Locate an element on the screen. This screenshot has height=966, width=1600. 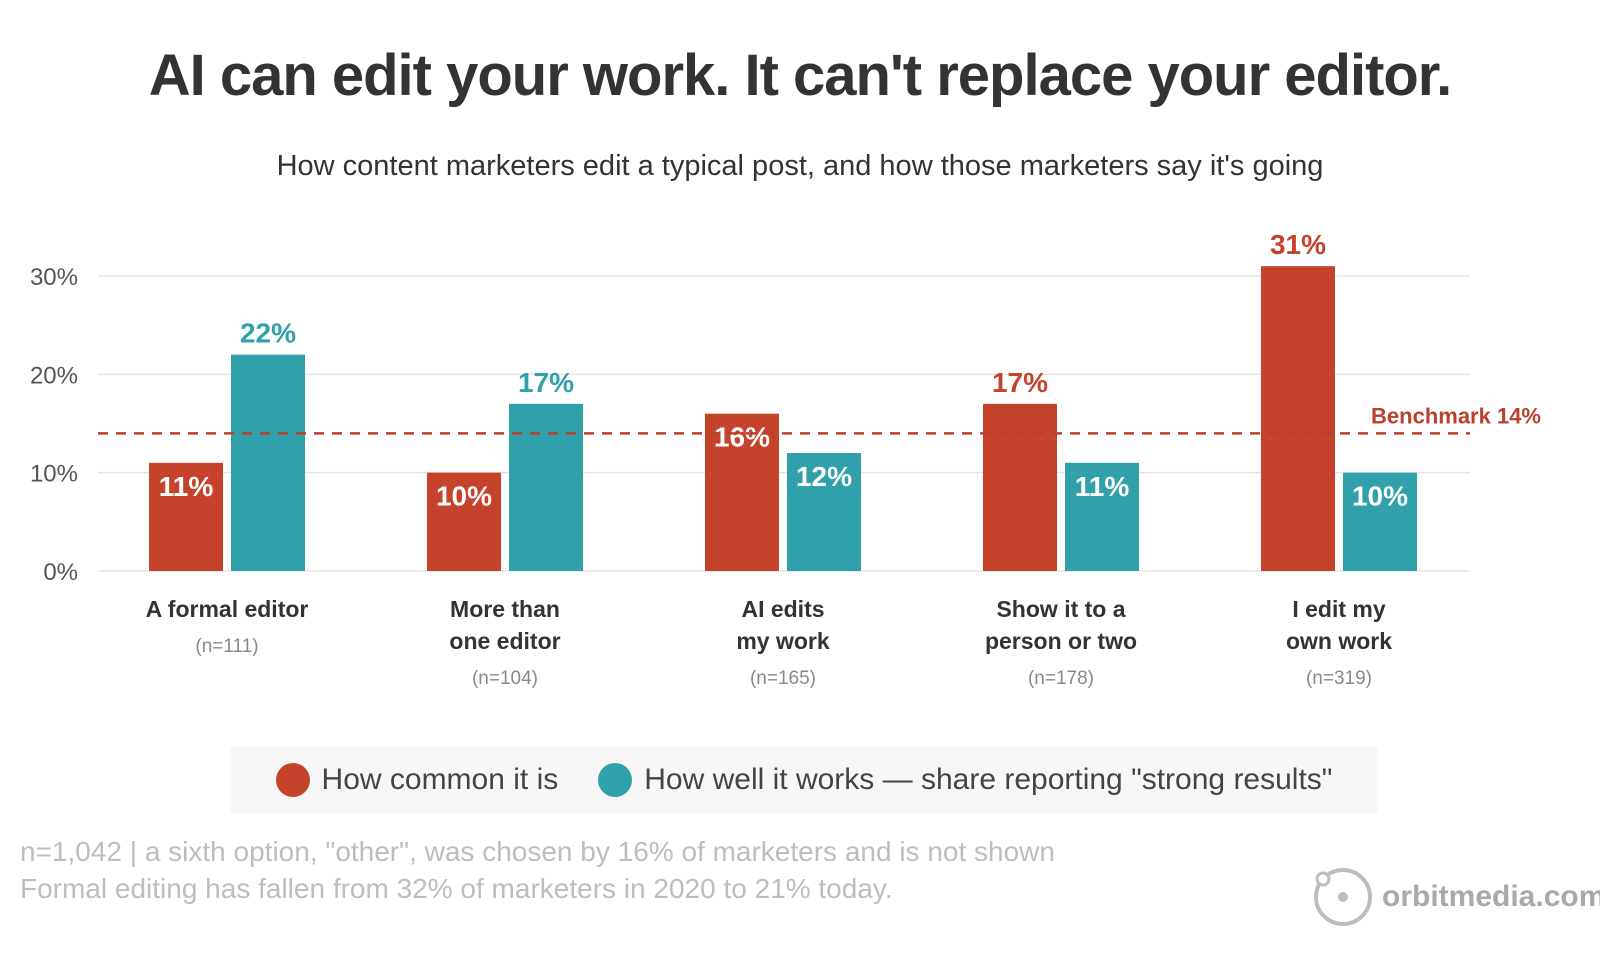
sample-size-label: (n=319) is located at coordinates (1339, 678).